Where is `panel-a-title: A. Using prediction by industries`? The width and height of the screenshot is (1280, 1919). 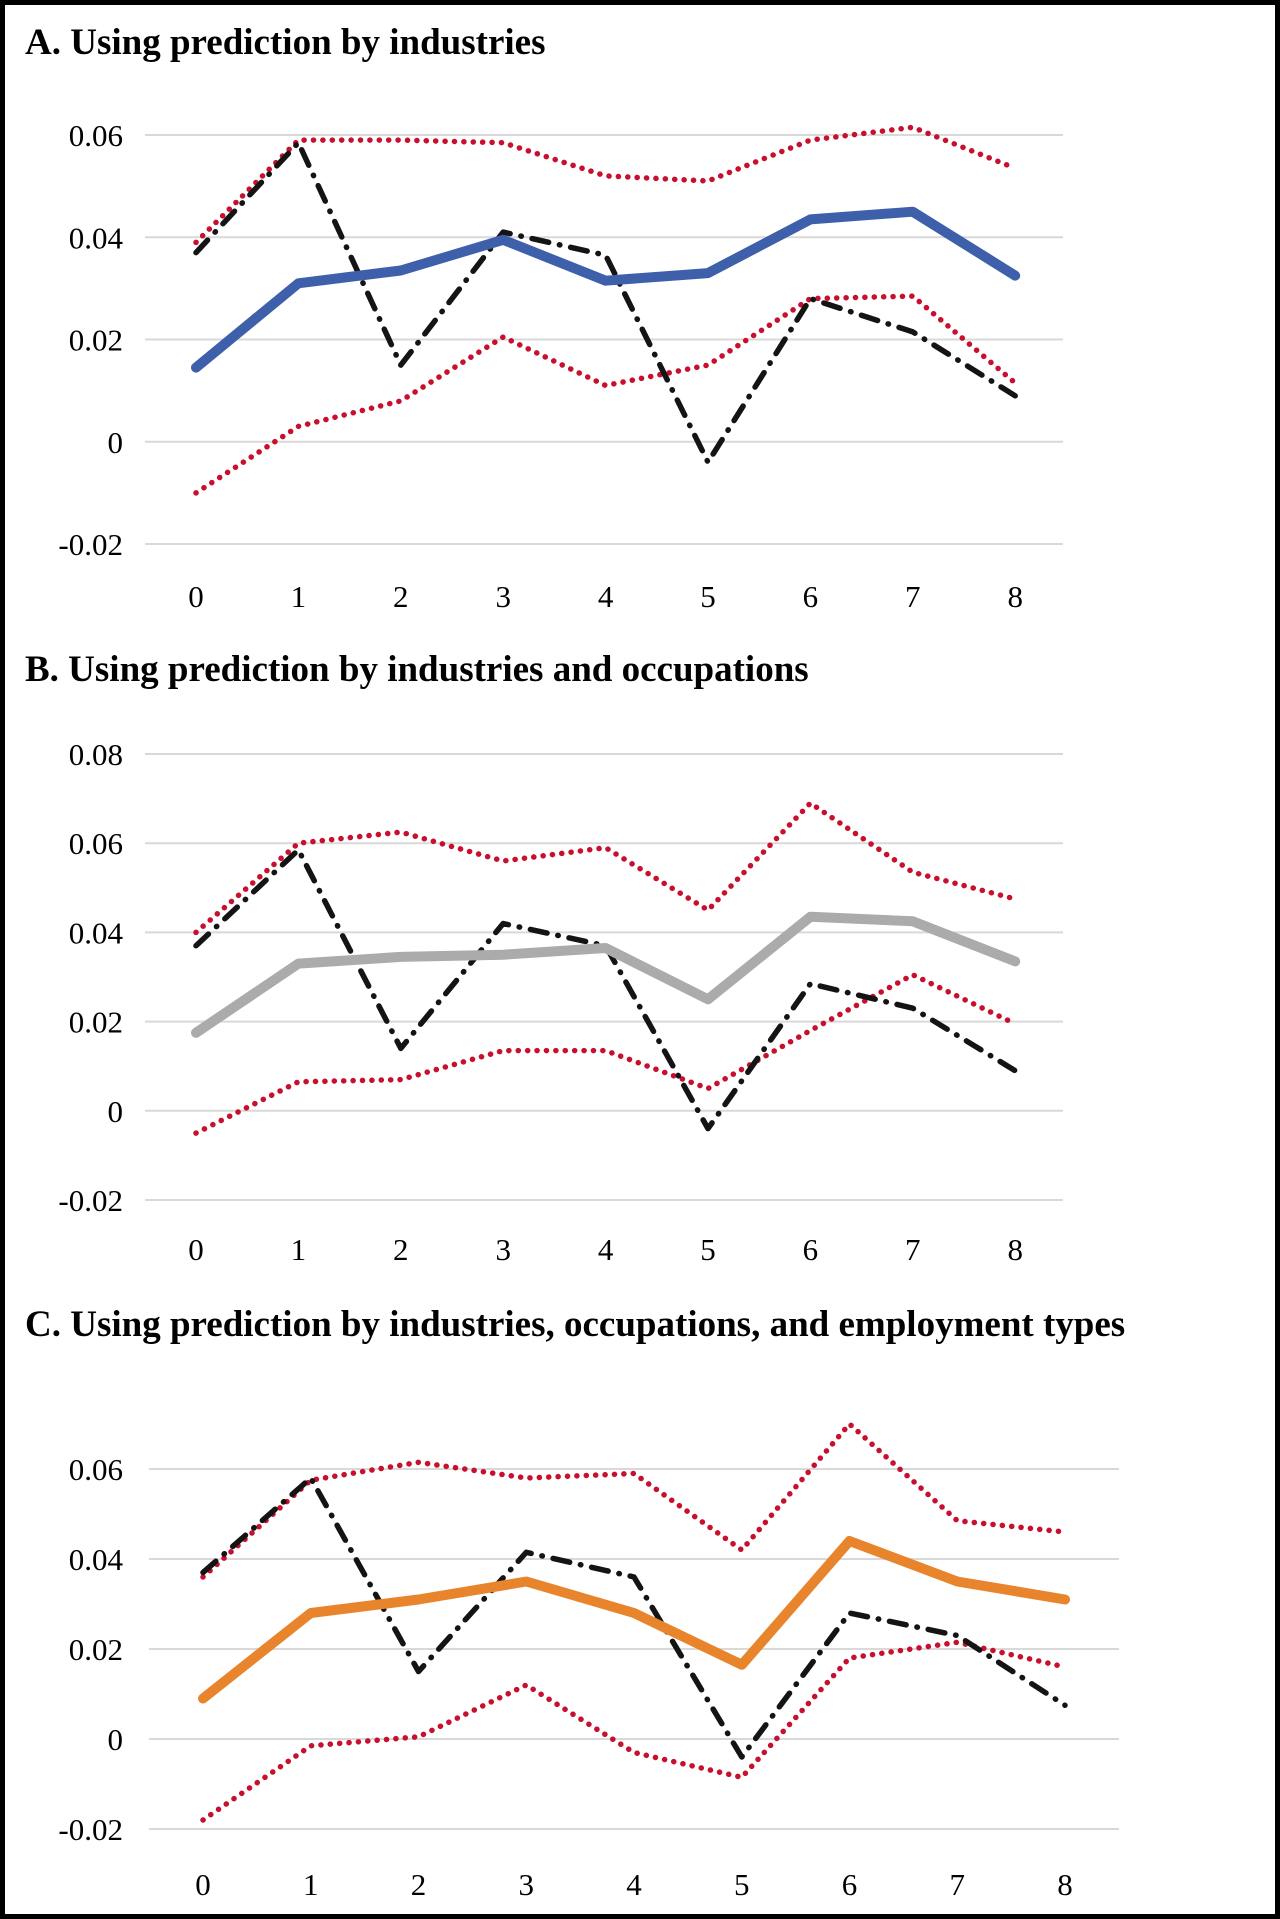 panel-a-title: A. Using prediction by industries is located at coordinates (285, 42).